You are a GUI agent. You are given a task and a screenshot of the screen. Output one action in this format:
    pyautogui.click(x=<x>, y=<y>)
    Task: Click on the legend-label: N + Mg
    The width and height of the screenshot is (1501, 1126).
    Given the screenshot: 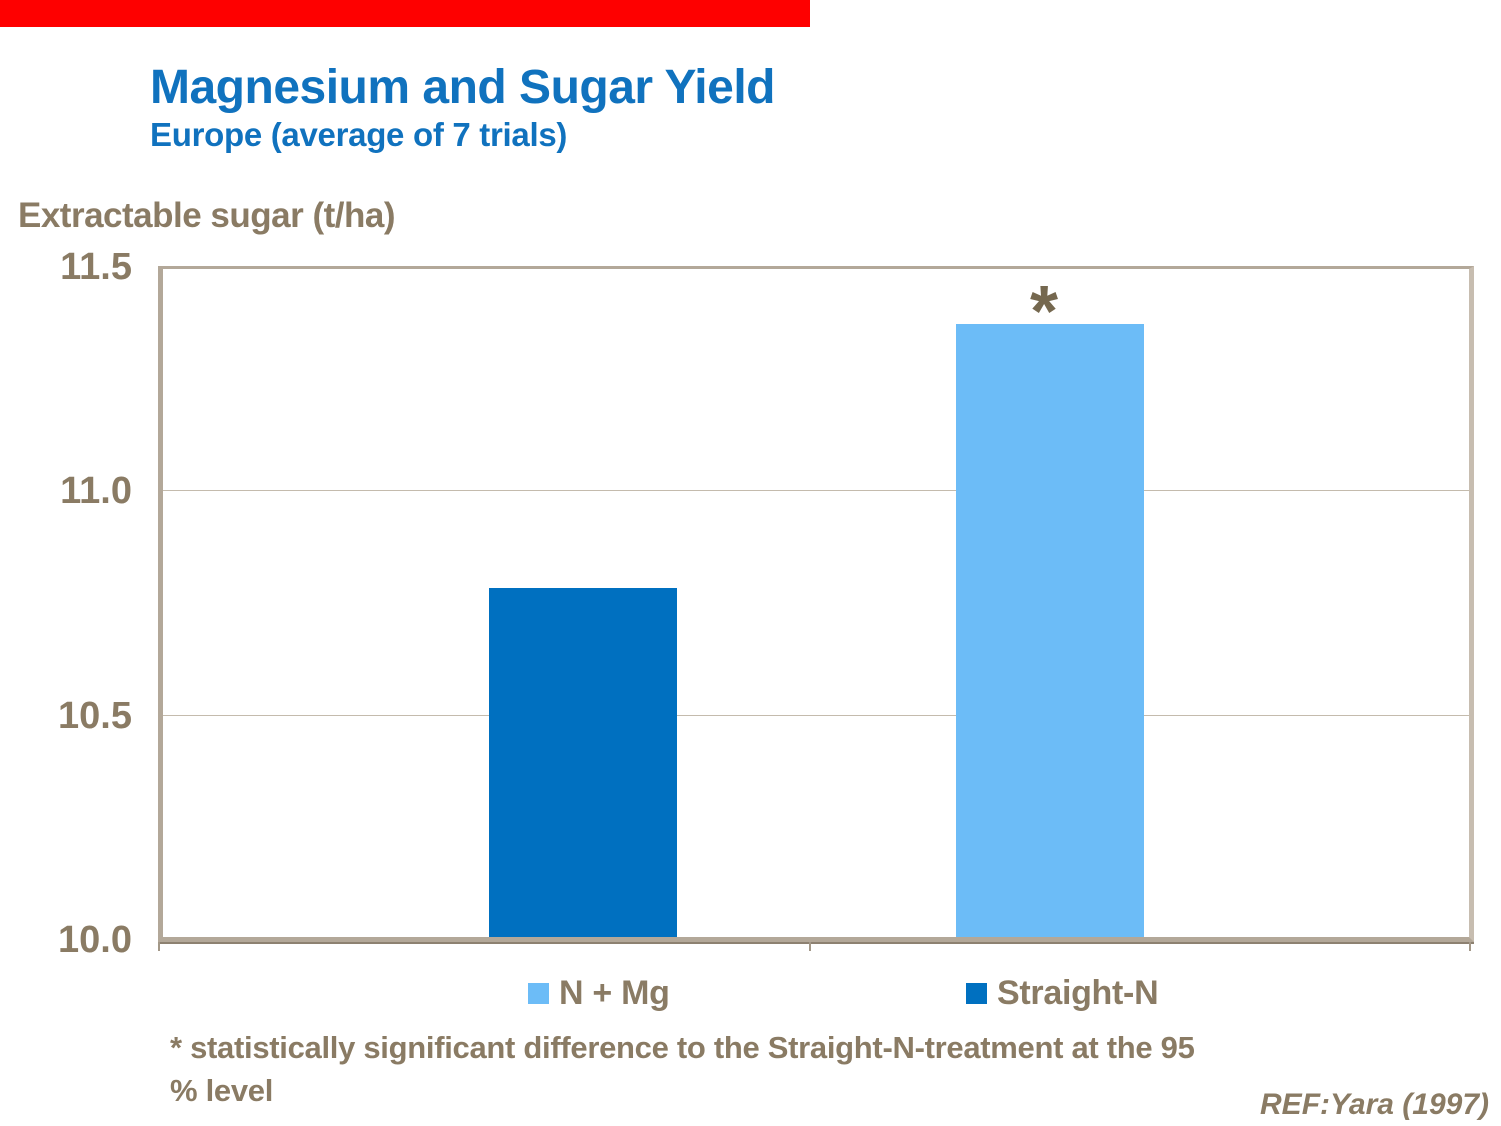 What is the action you would take?
    pyautogui.click(x=614, y=992)
    